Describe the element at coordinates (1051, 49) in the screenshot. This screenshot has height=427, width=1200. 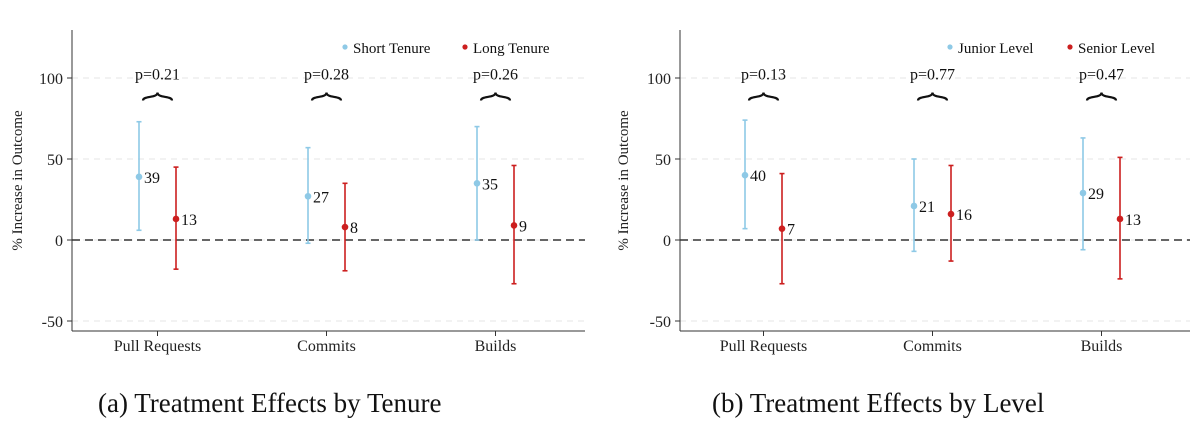
I see `legend: Junior Level Senior Level` at that location.